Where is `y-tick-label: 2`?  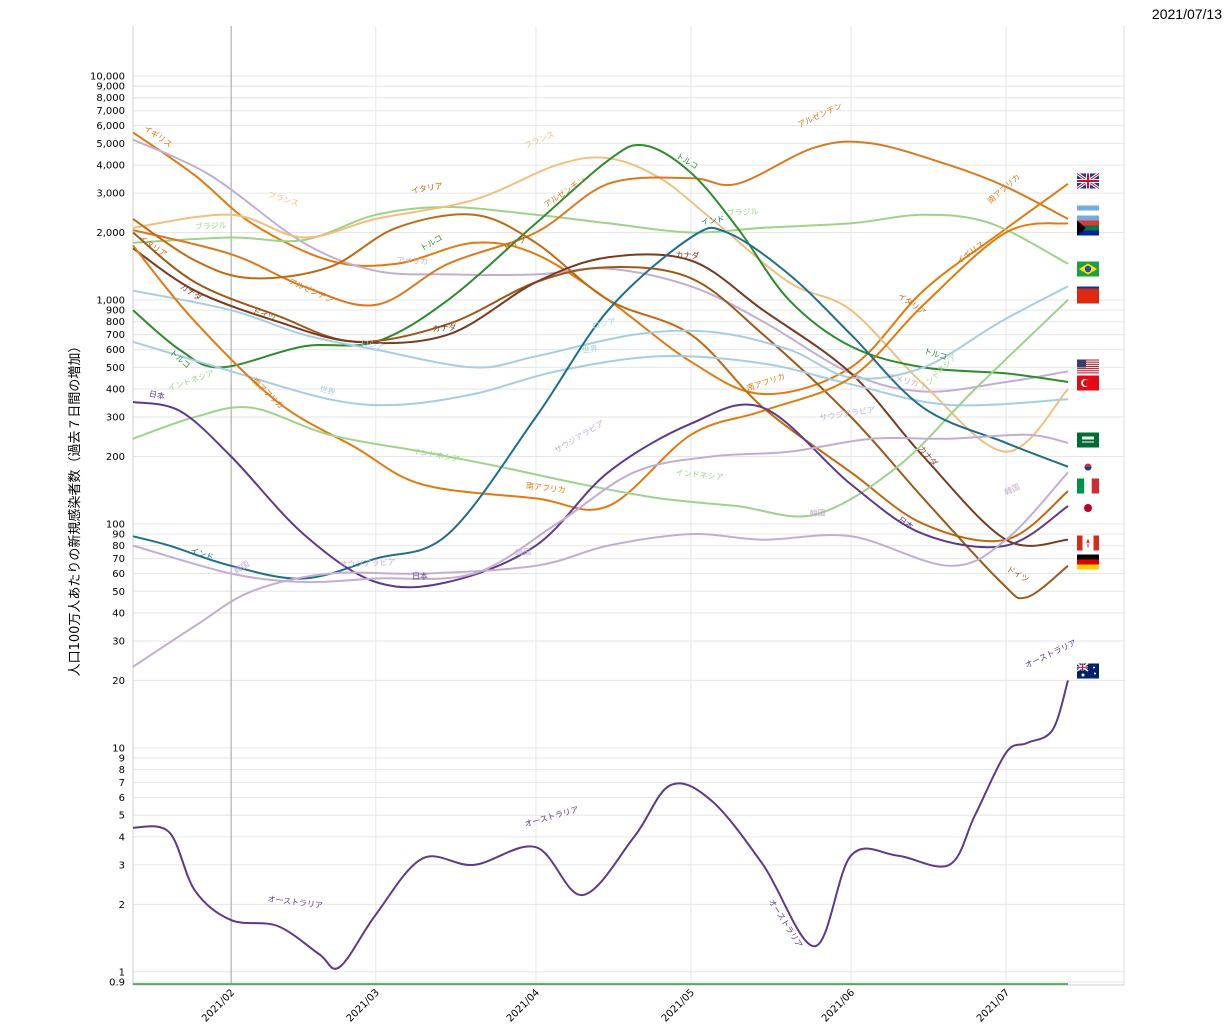
y-tick-label: 2 is located at coordinates (122, 905).